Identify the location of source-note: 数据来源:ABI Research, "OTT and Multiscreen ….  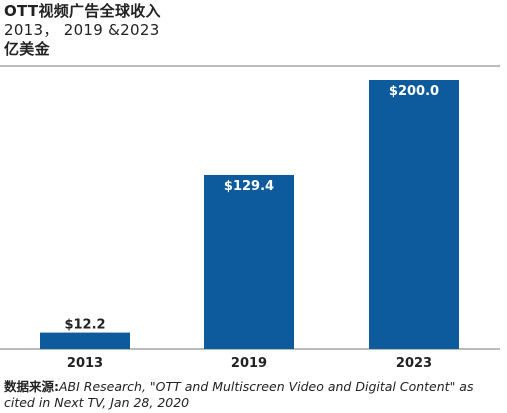
(254, 395).